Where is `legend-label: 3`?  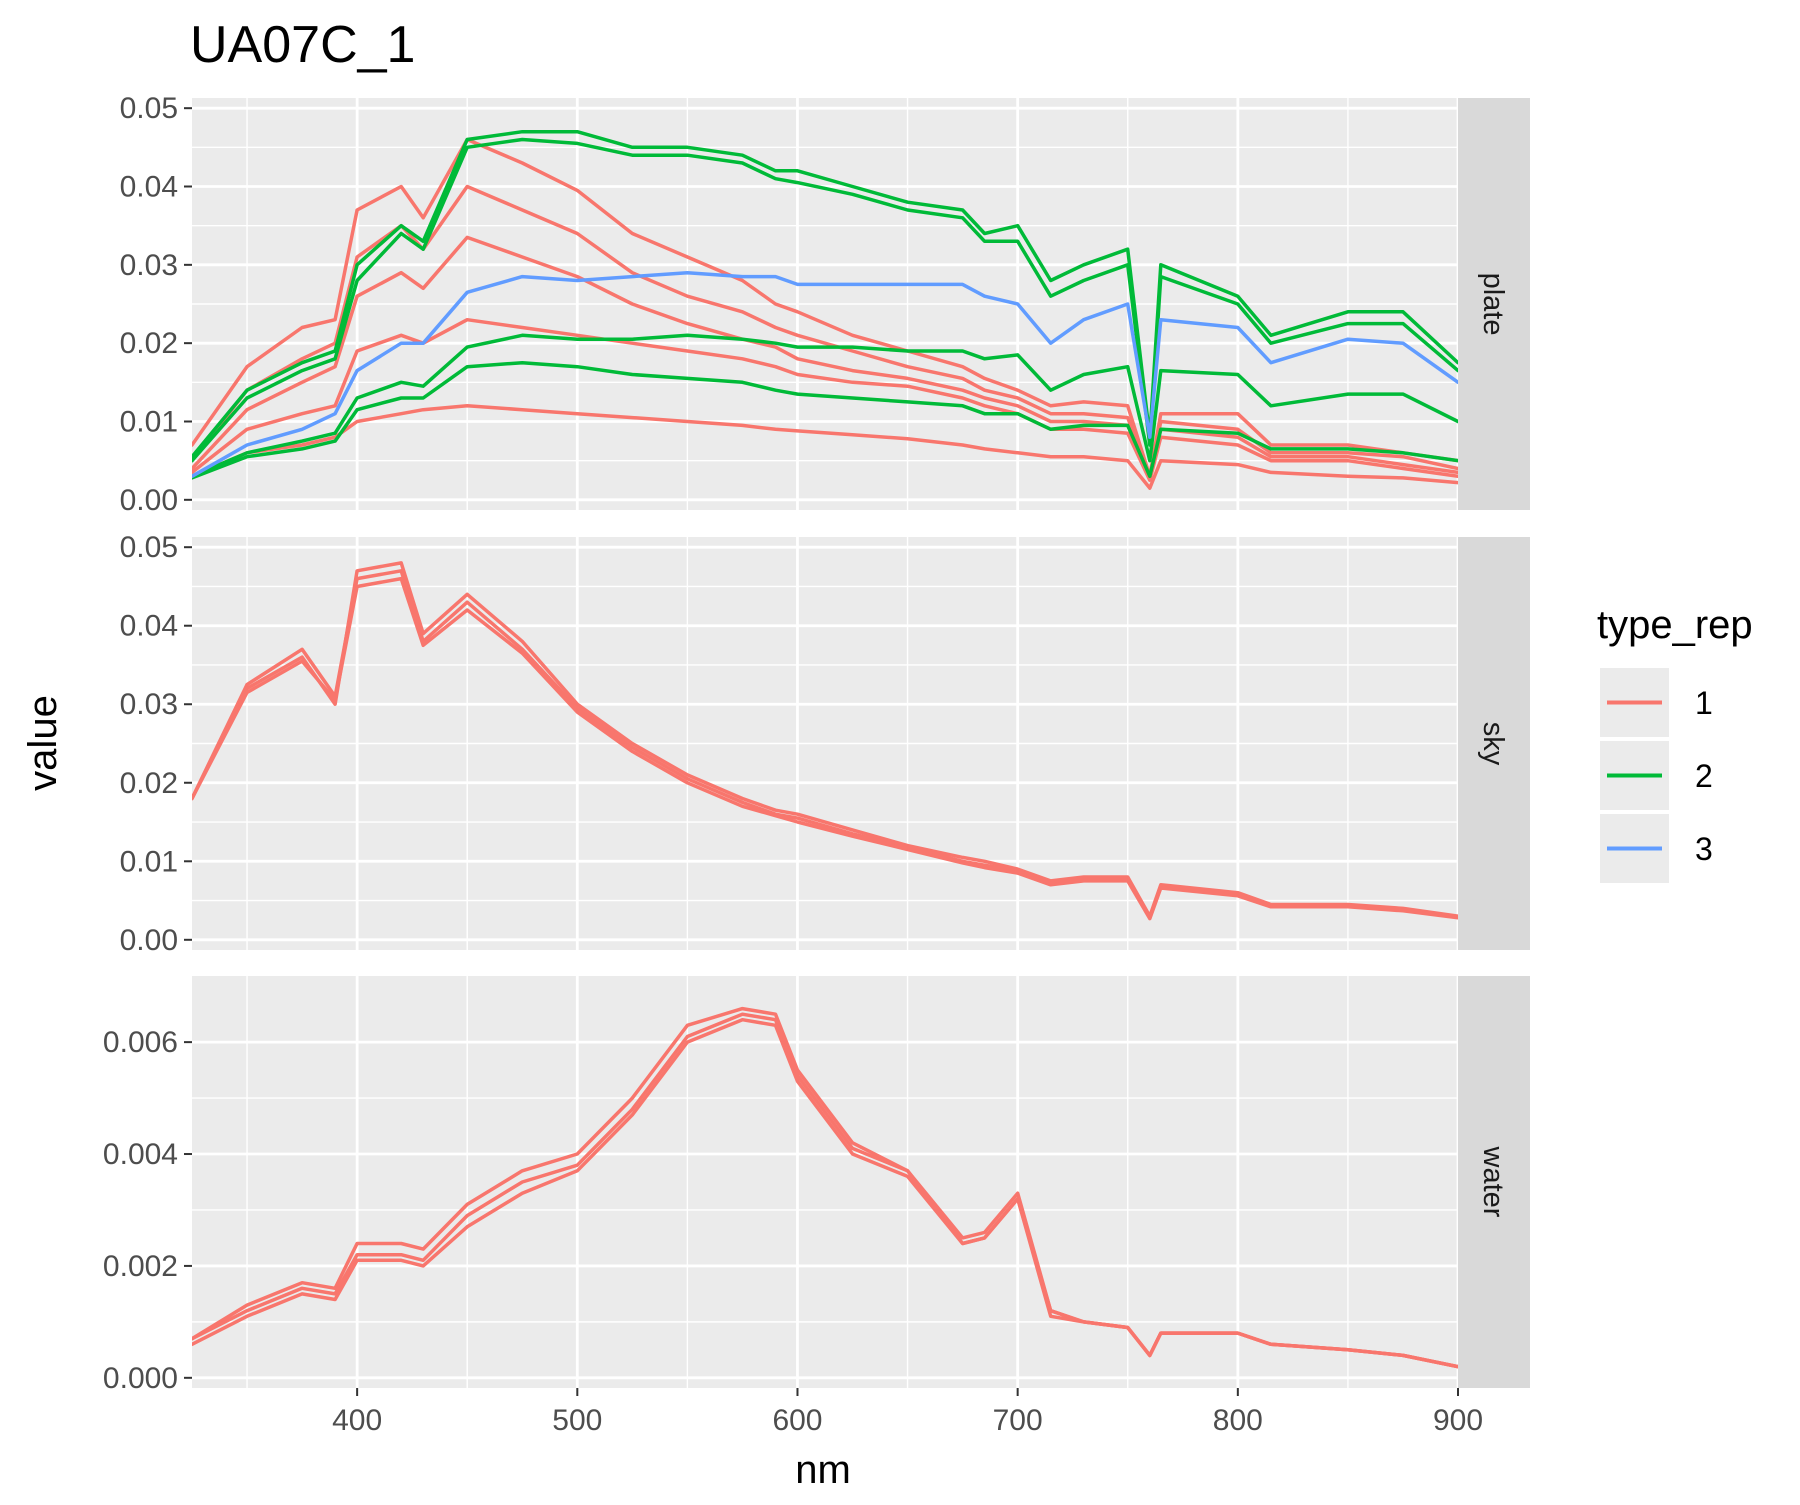 legend-label: 3 is located at coordinates (1704, 849).